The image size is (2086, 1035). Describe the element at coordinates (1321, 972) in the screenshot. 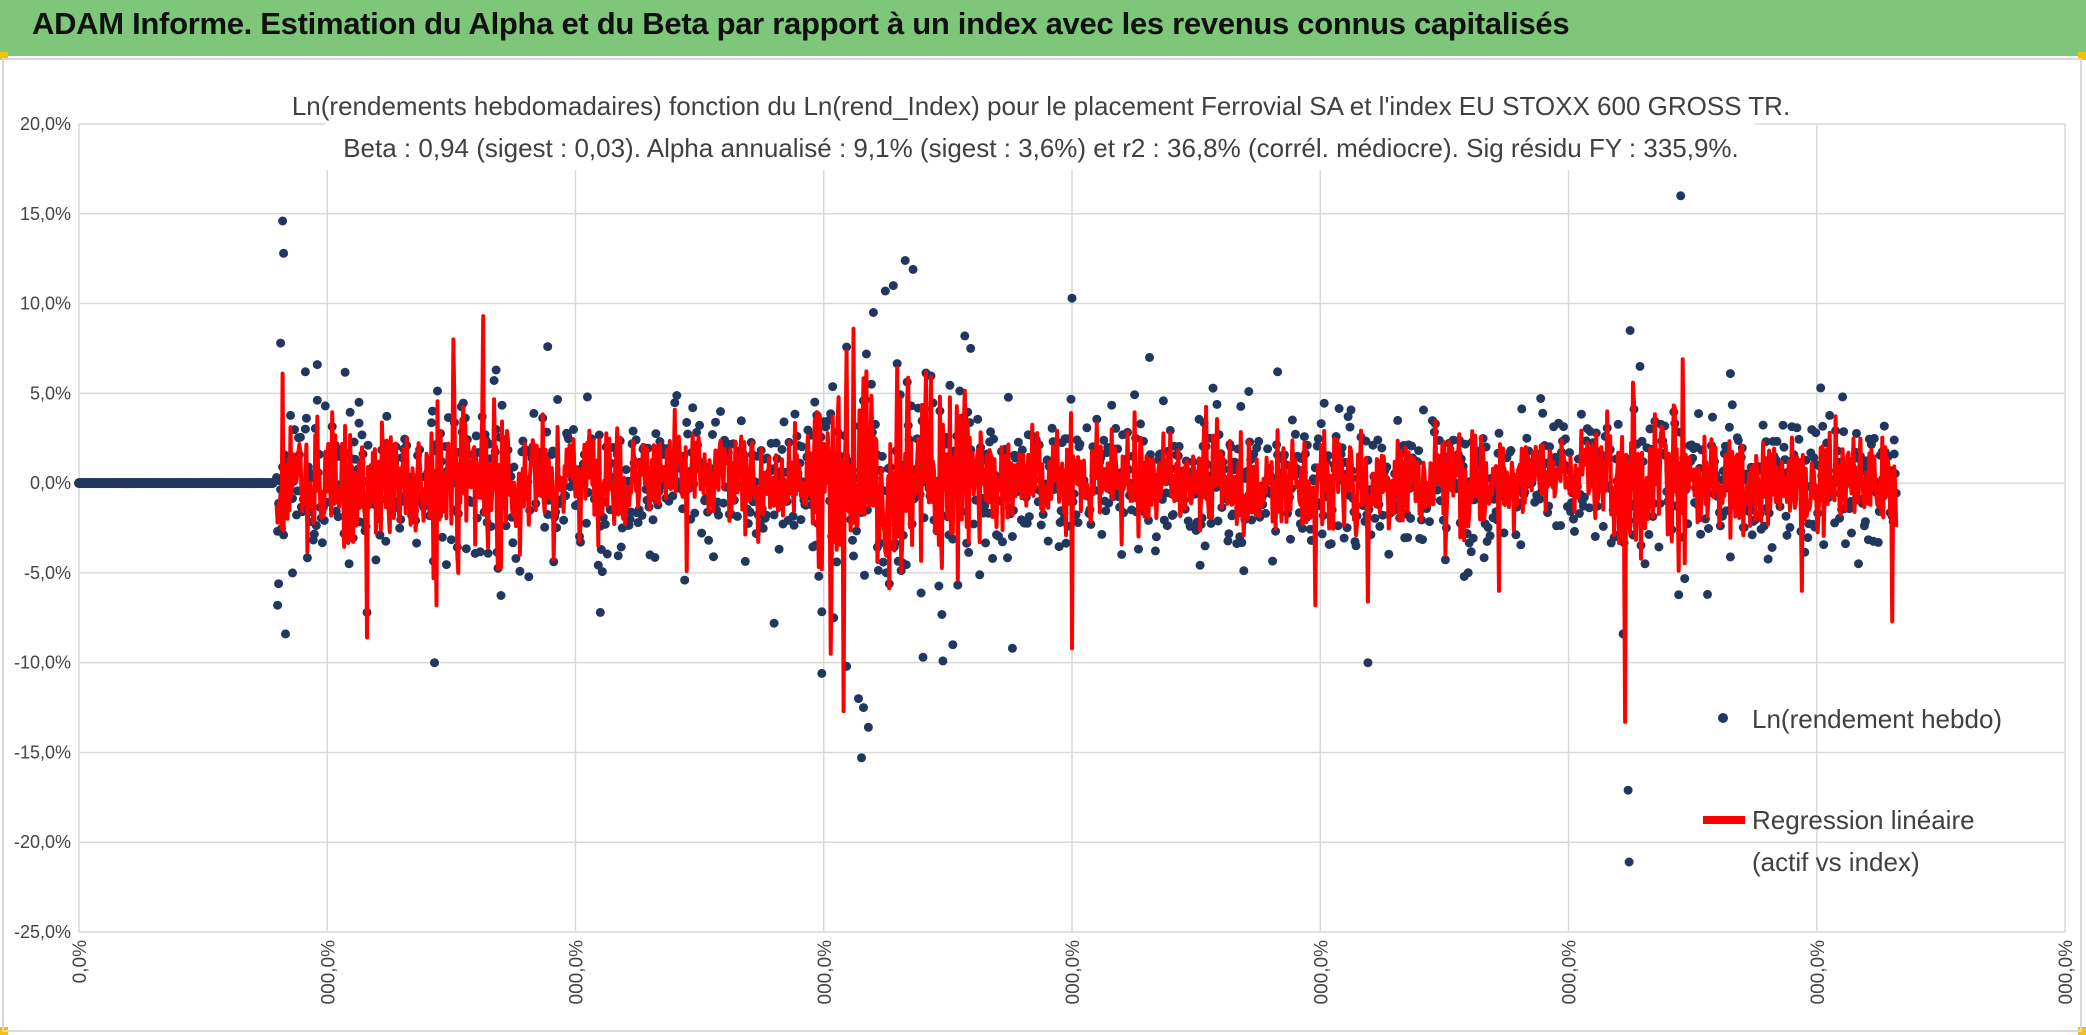

I see `x-tick-label: 000,0%` at that location.